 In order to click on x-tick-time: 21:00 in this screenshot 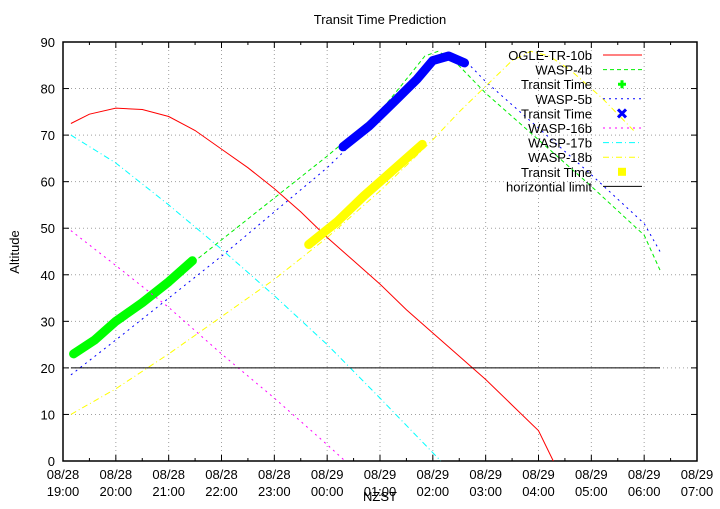, I will do `click(168, 491)`.